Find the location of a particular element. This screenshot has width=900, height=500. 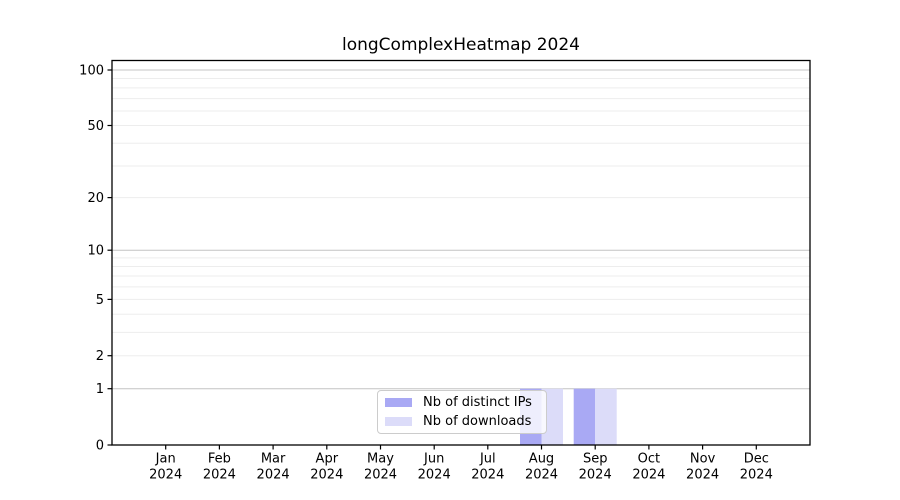

bar-downloads is located at coordinates (606, 416).